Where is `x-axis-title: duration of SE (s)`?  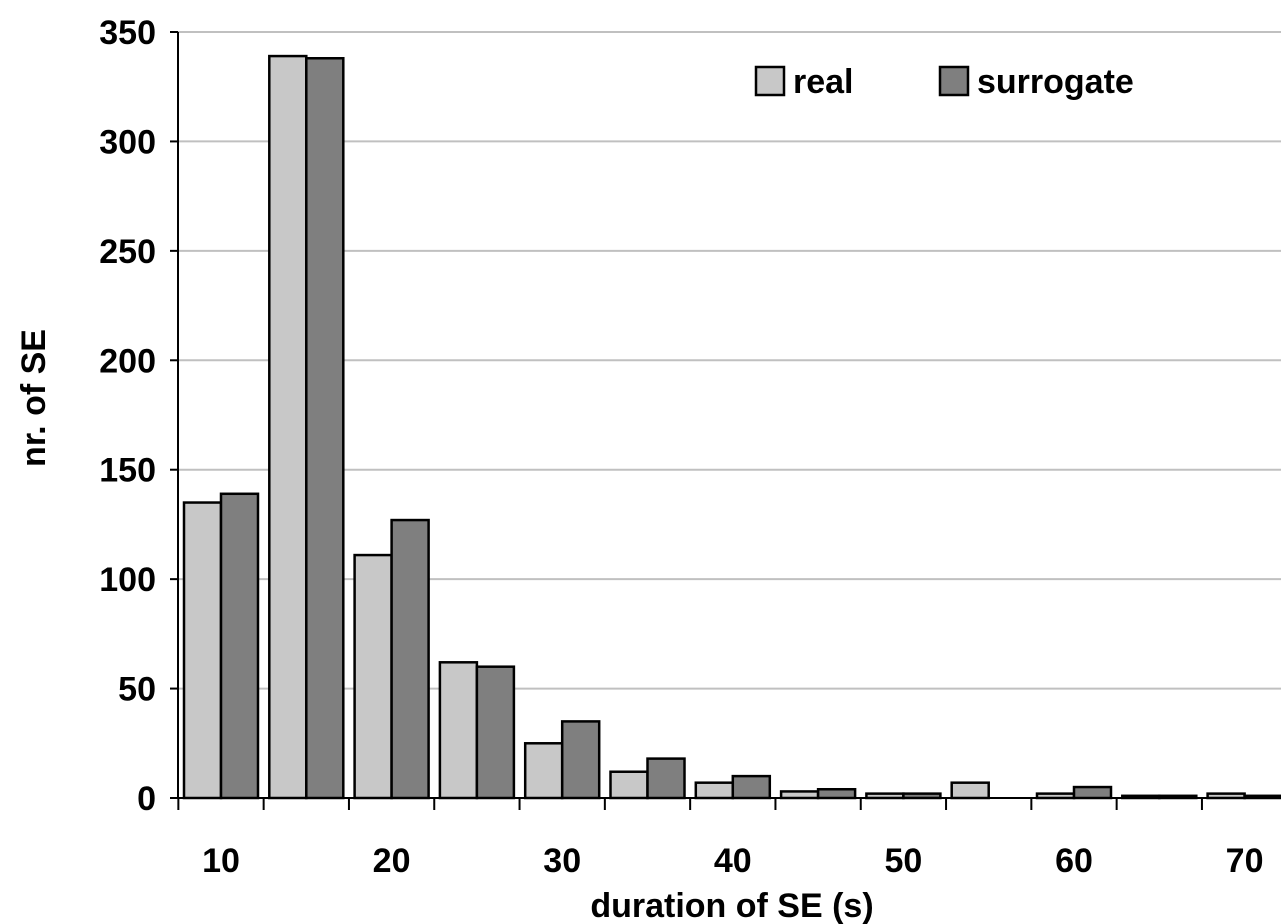
x-axis-title: duration of SE (s) is located at coordinates (731, 905).